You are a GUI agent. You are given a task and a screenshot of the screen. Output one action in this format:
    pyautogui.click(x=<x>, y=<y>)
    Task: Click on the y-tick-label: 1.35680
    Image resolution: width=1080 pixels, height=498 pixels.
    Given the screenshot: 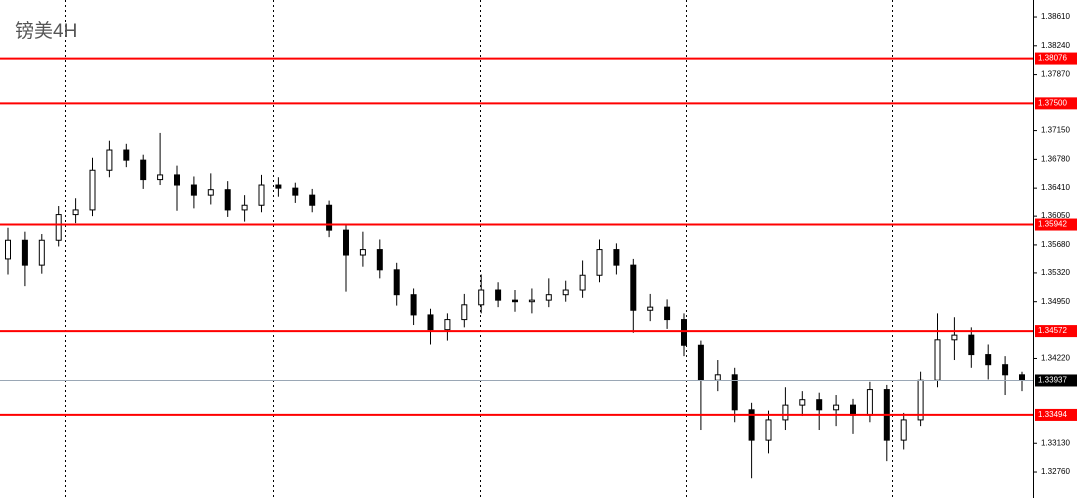 What is the action you would take?
    pyautogui.click(x=1055, y=244)
    